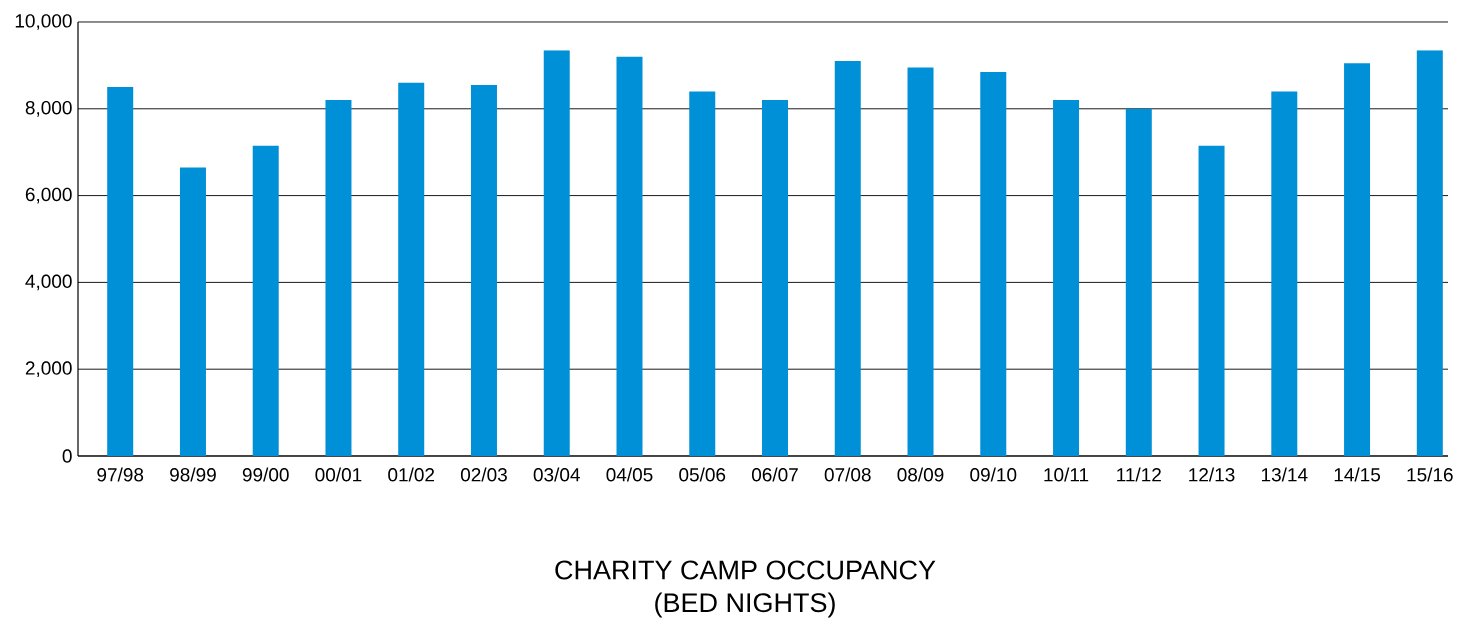  I want to click on x-tick-label: 13/14, so click(1284, 474).